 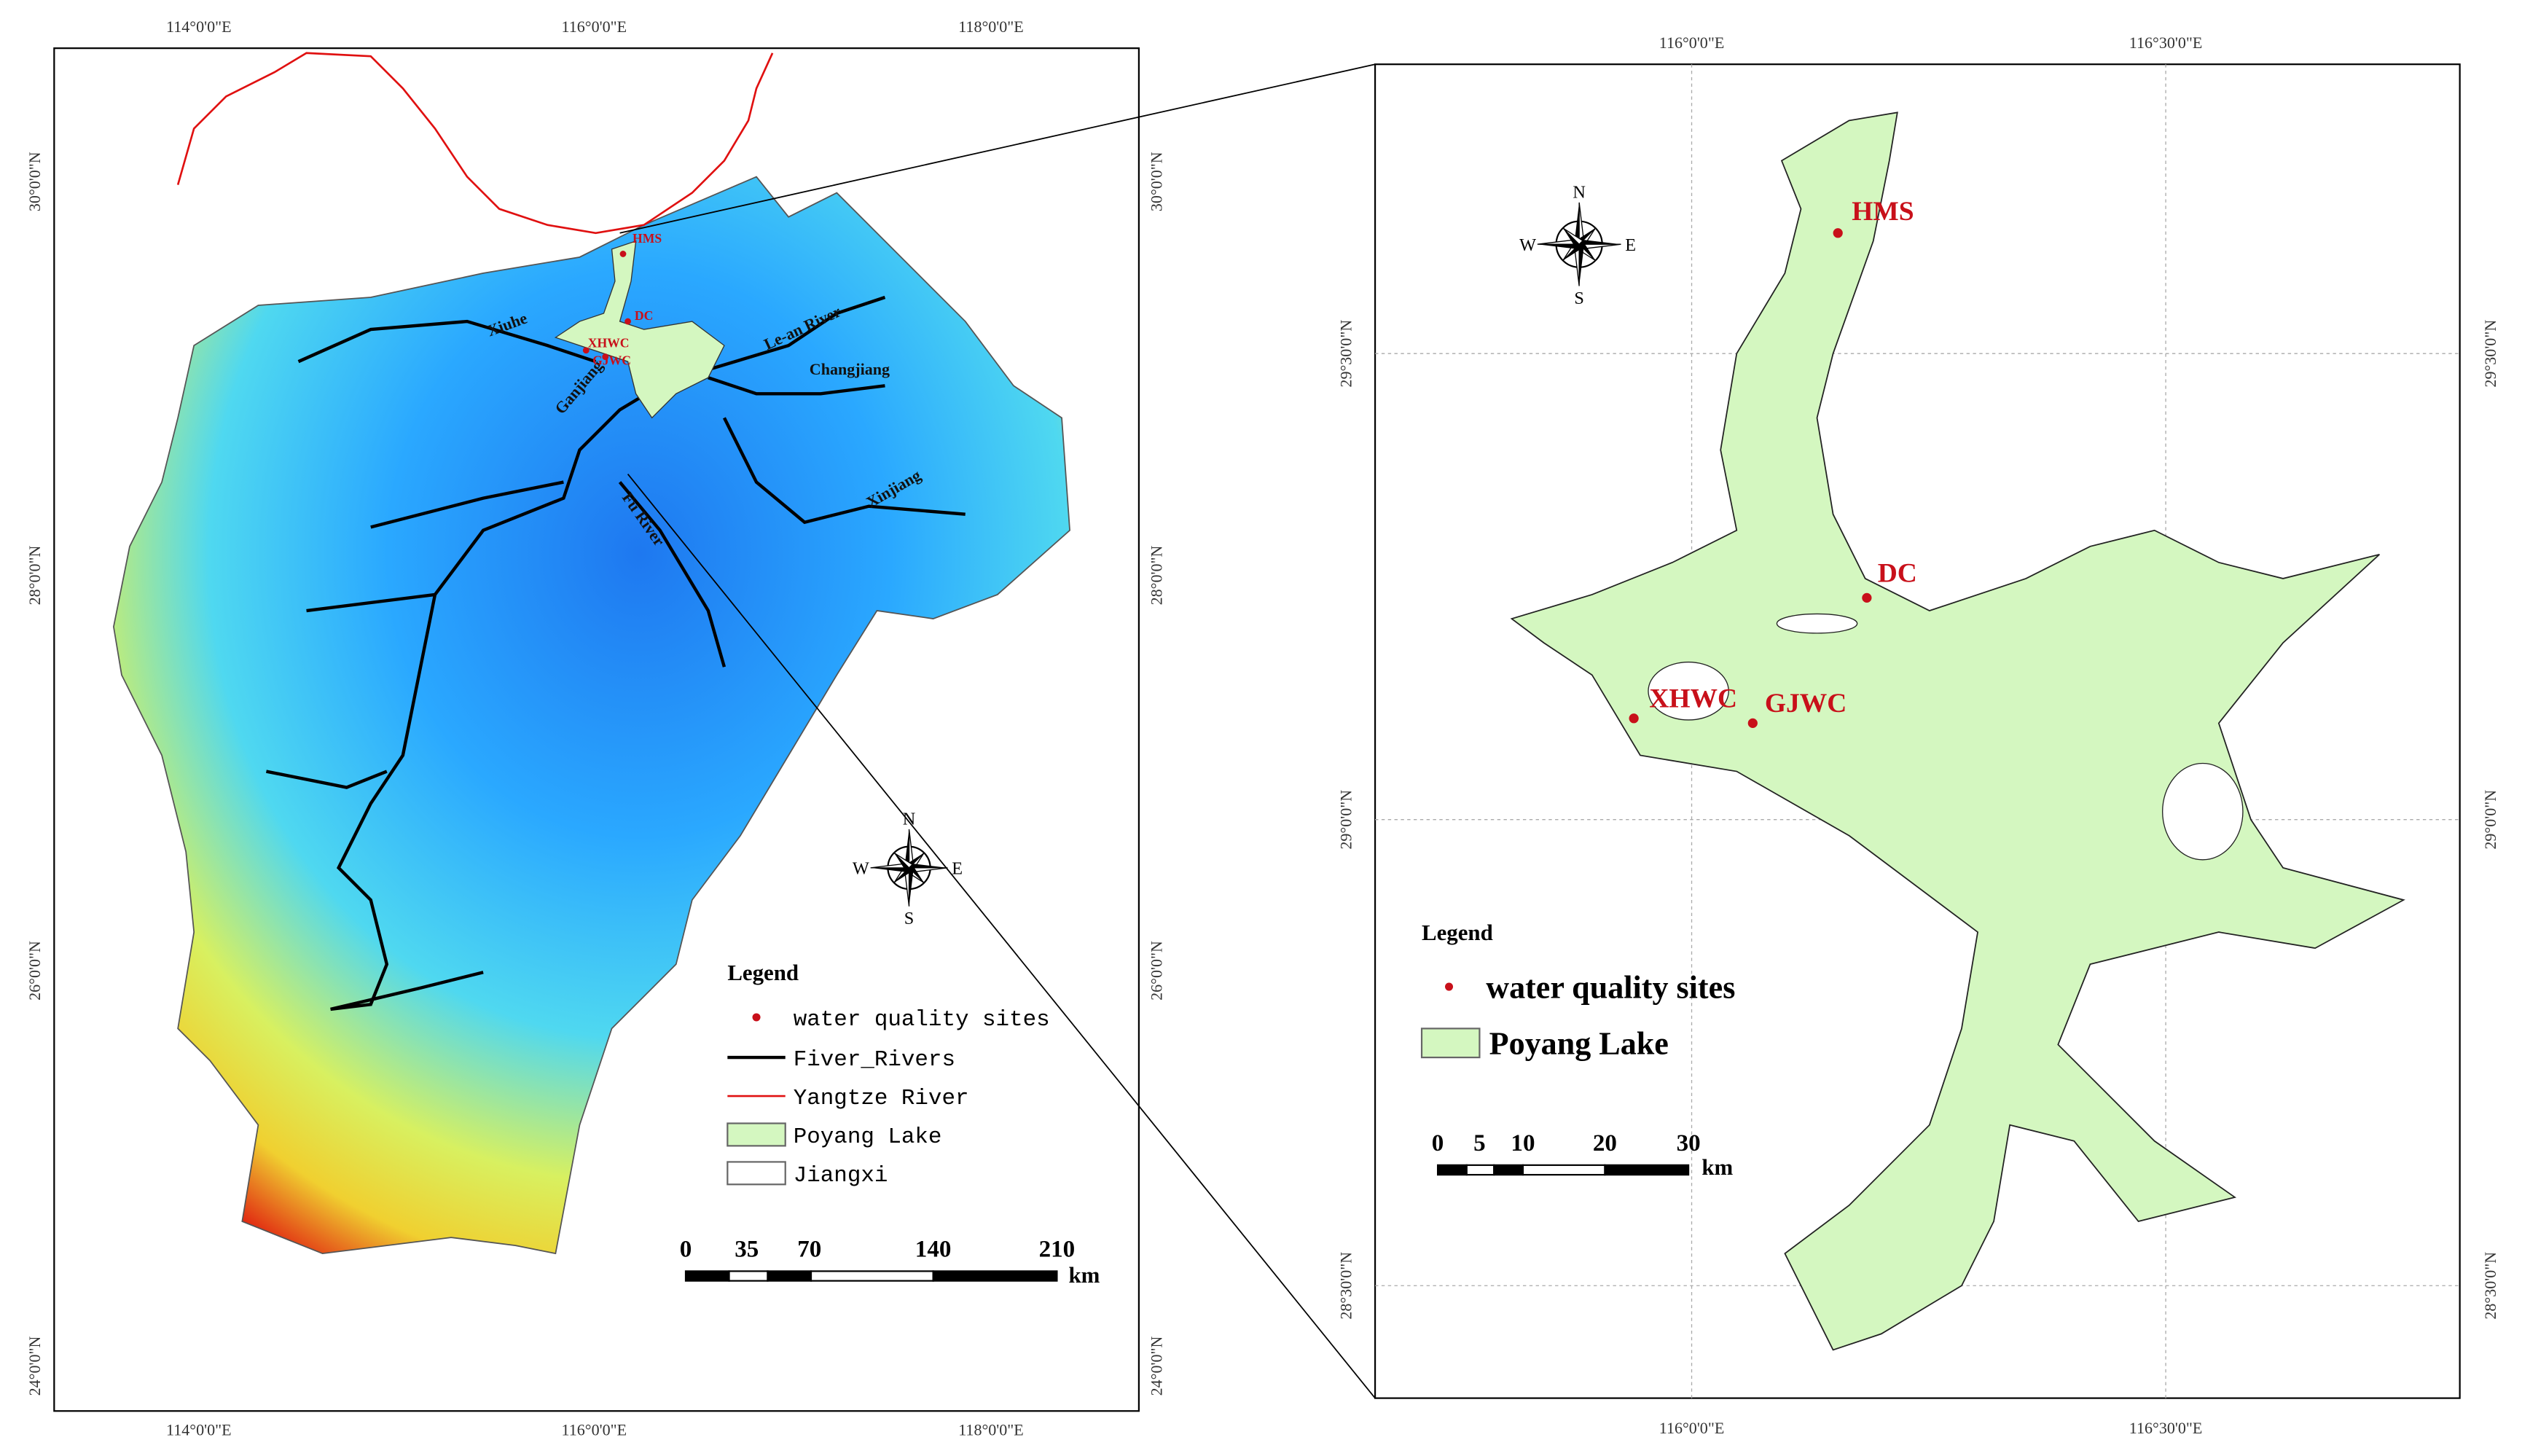 I want to click on river-label: Changjiang, so click(x=850, y=369).